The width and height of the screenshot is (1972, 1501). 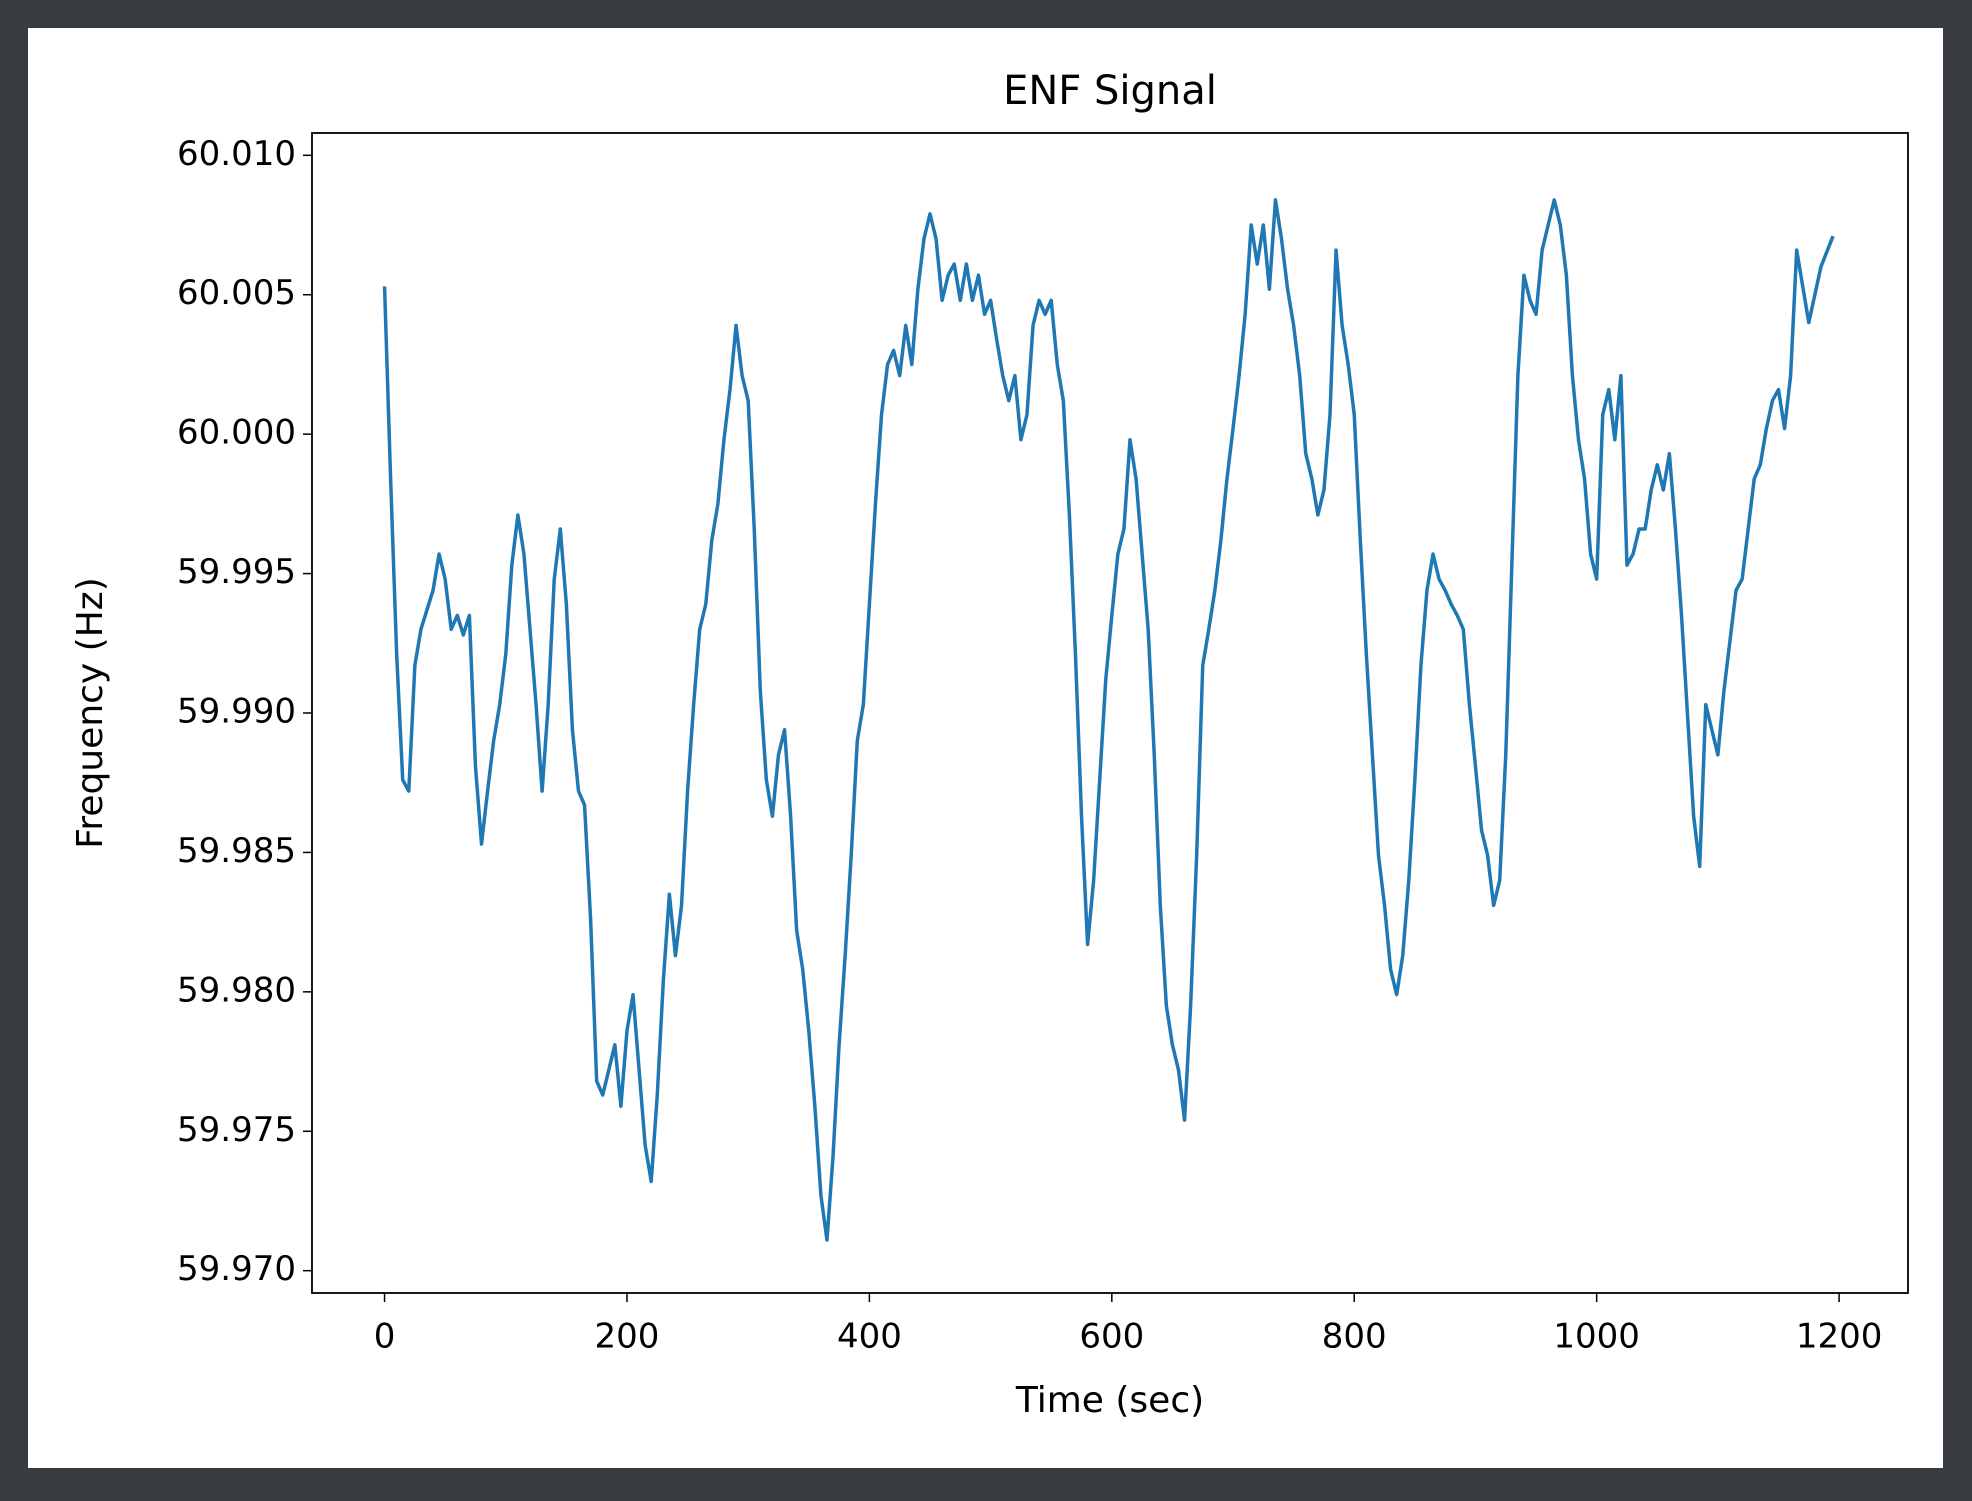 I want to click on y-axis-label: Frequency (Hz), so click(x=90, y=712).